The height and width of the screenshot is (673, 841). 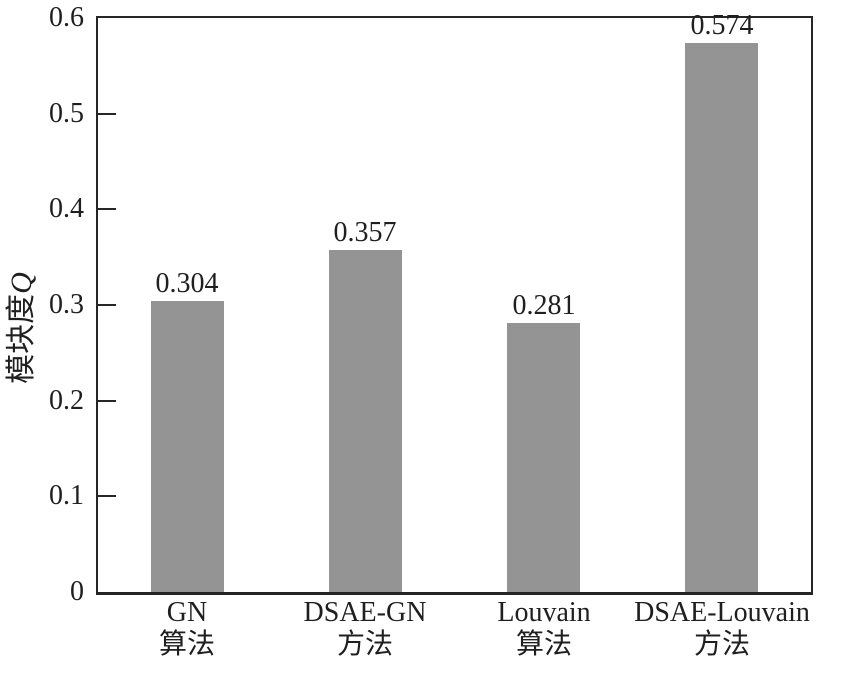 I want to click on bar-gn, so click(x=187, y=446).